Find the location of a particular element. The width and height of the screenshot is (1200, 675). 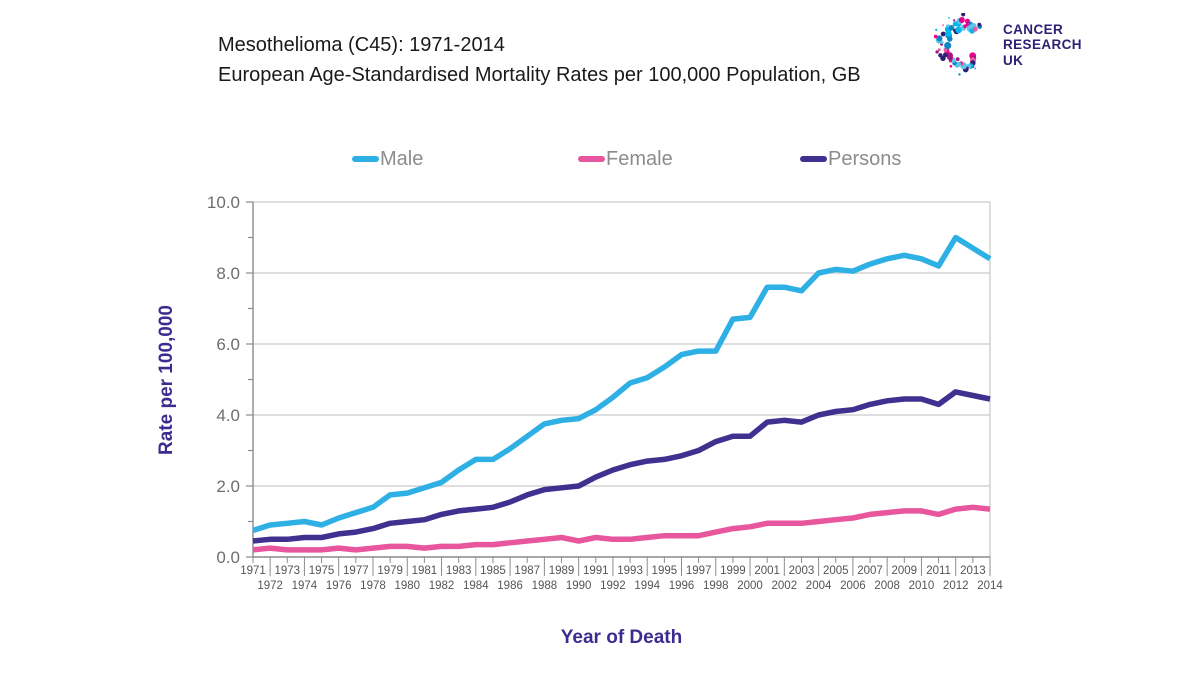

svg-text: 1978 is located at coordinates (373, 586).